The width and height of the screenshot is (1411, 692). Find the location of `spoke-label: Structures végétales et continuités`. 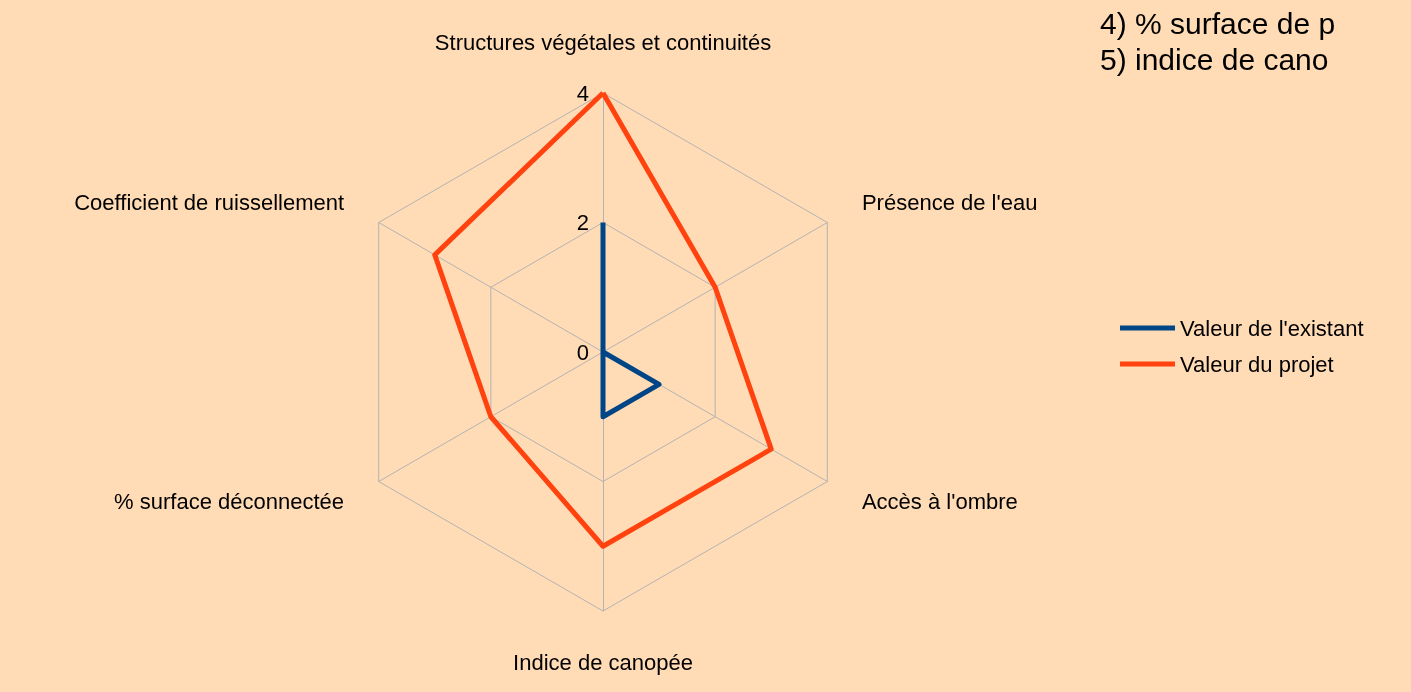

spoke-label: Structures végétales et continuités is located at coordinates (603, 42).